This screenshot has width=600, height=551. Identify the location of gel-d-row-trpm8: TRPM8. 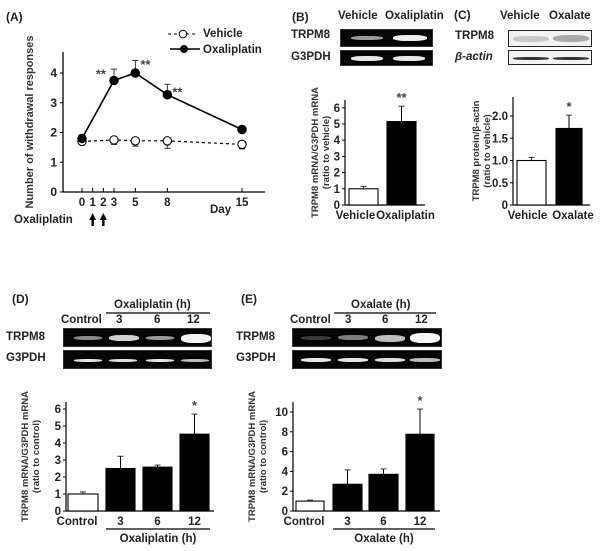
(25, 337).